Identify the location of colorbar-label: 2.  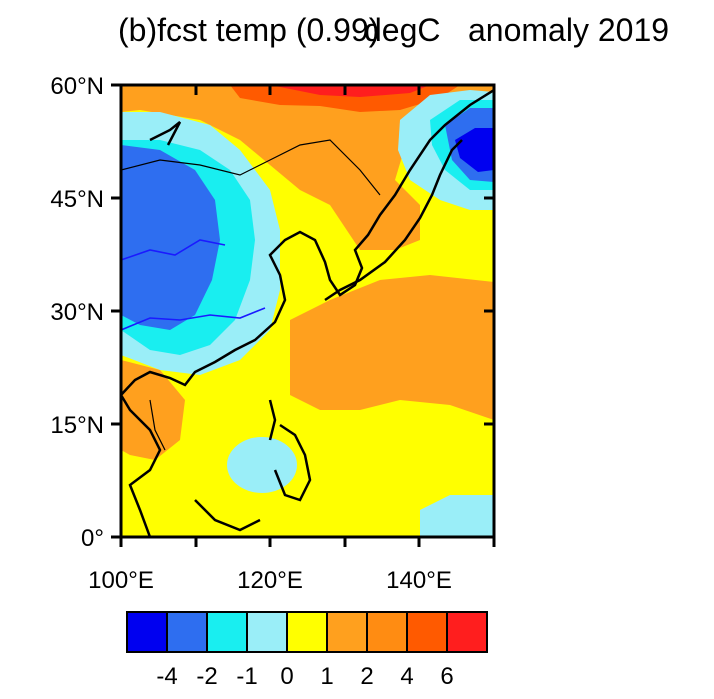
(366, 676).